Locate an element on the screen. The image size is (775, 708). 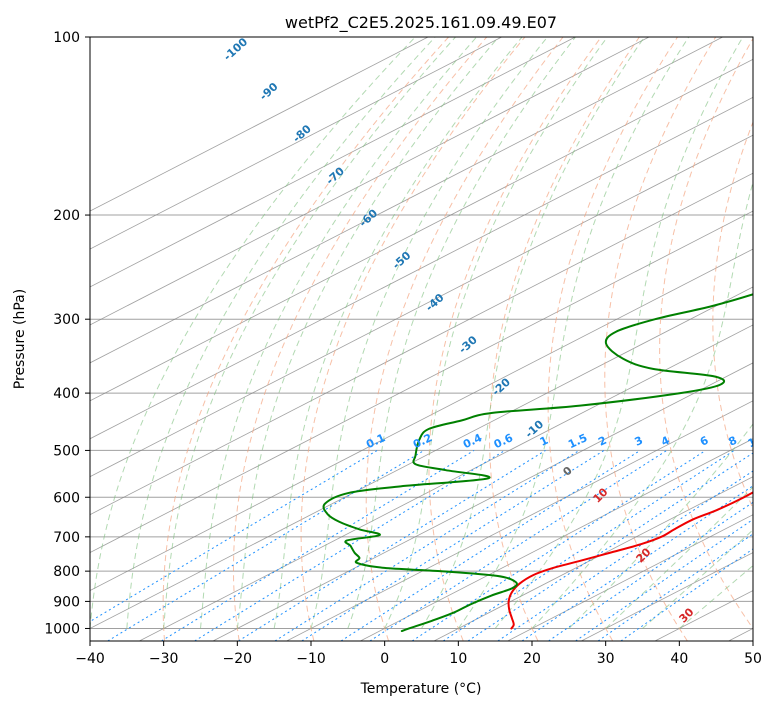
x-tick-label: 0 is located at coordinates (384, 659).